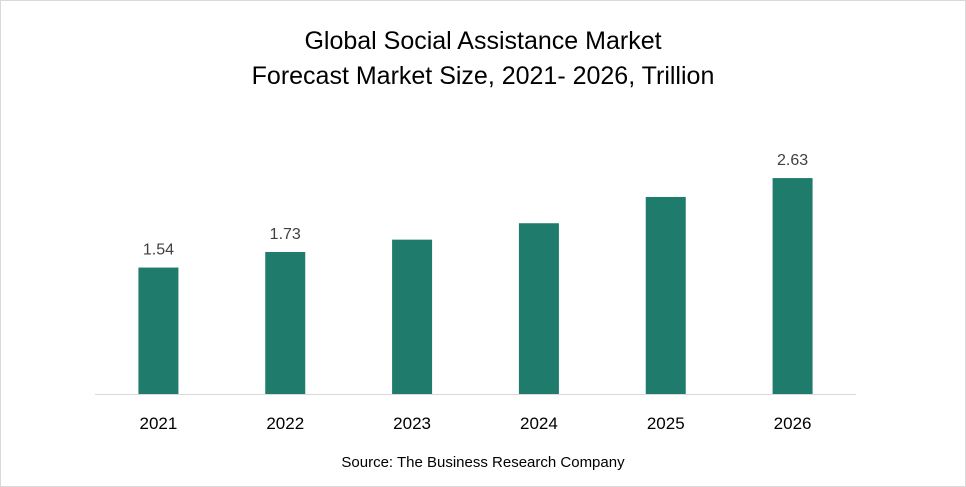 The width and height of the screenshot is (966, 487). I want to click on bar-2024, so click(538, 308).